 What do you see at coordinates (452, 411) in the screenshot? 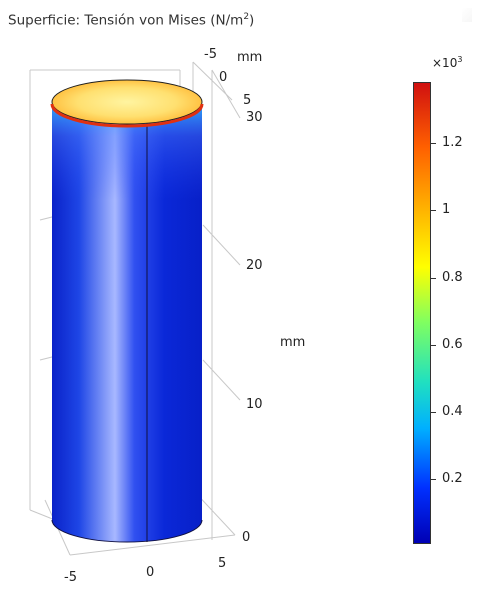
I see `colorbar-label-0-4: 0.4` at bounding box center [452, 411].